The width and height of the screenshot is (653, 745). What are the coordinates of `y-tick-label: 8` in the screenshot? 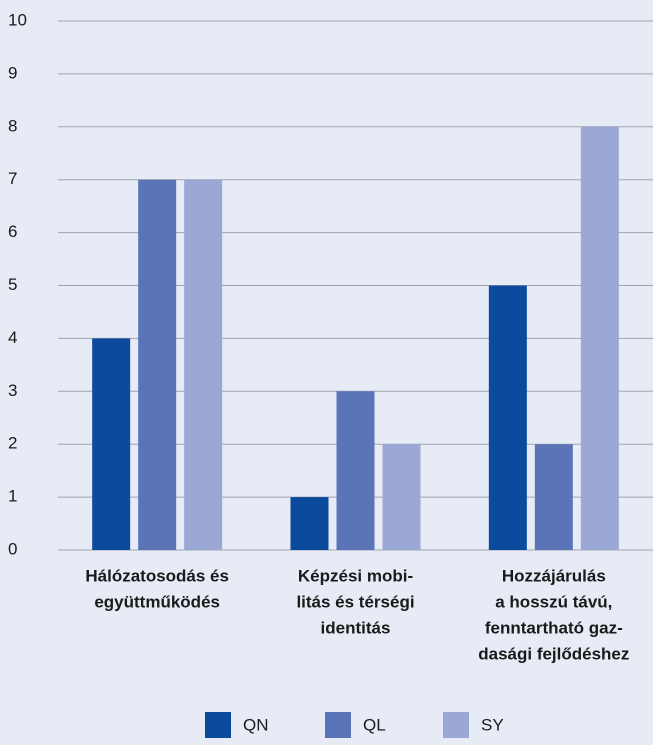 It's located at (12, 125).